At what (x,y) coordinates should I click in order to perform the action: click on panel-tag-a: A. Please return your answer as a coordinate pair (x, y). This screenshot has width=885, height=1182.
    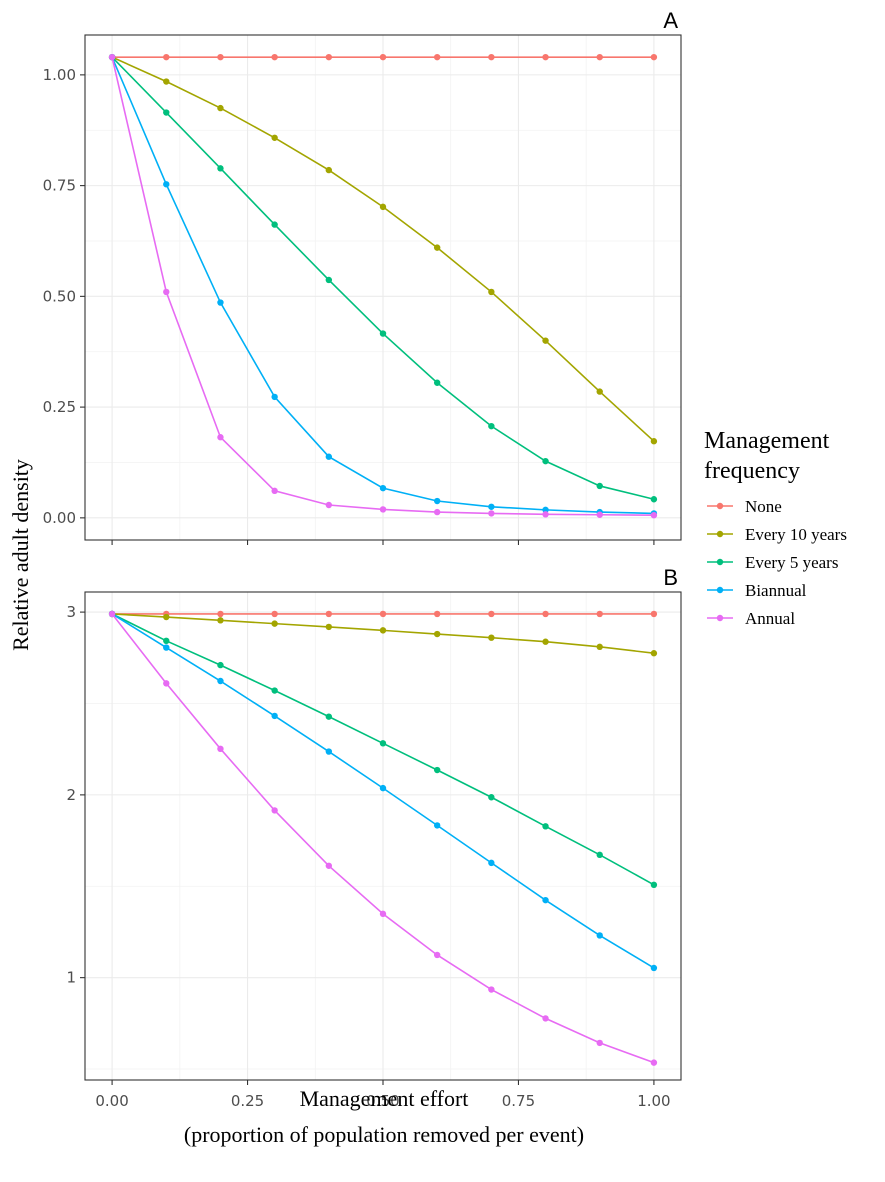
    Looking at the image, I should click on (670, 20).